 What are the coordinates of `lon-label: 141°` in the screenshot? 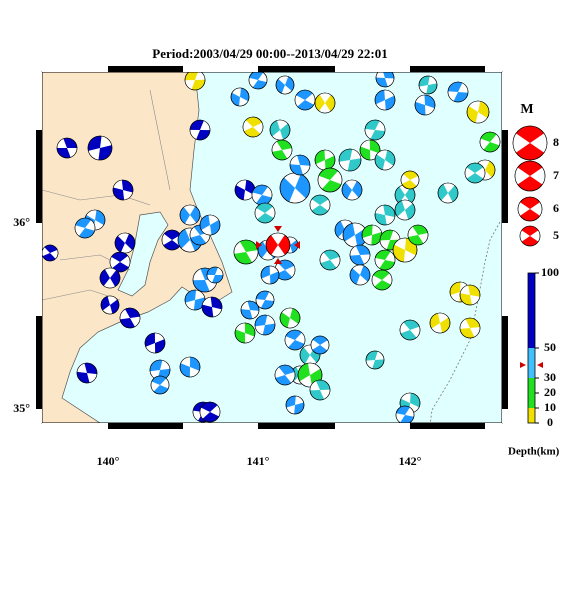 It's located at (258, 461).